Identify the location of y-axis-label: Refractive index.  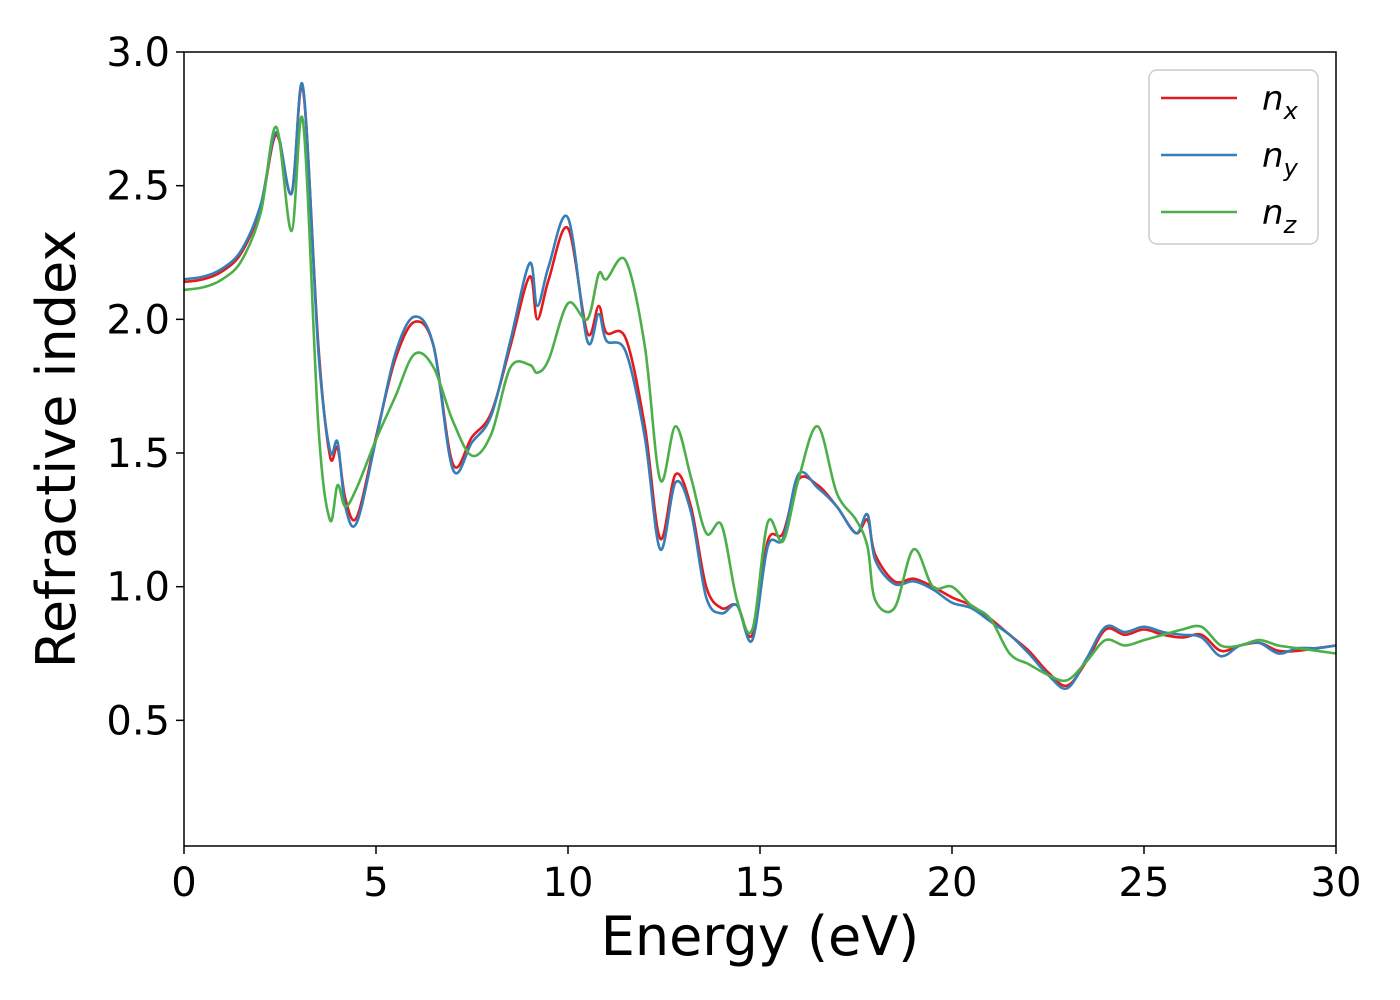
(56, 449).